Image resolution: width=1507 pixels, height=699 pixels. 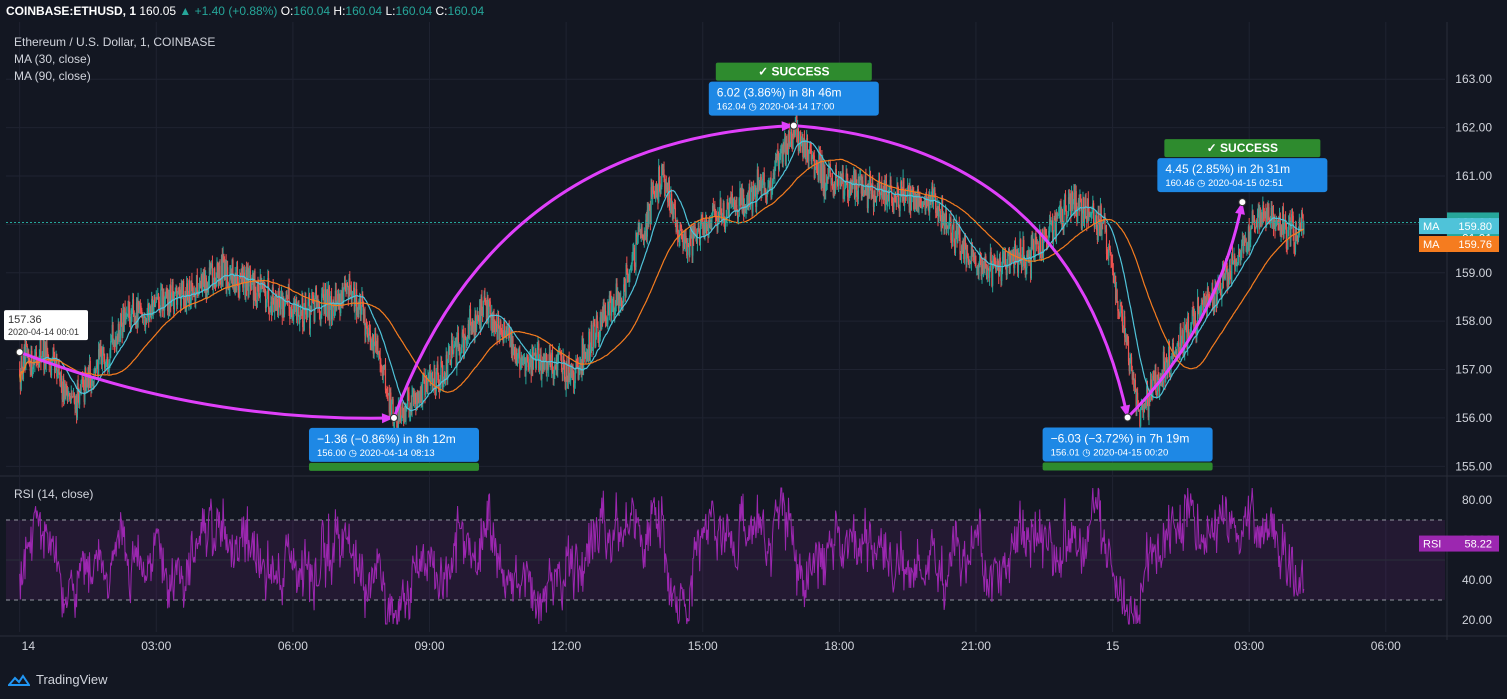 What do you see at coordinates (52, 76) in the screenshot?
I see `legend-ma90: MA (90, close)` at bounding box center [52, 76].